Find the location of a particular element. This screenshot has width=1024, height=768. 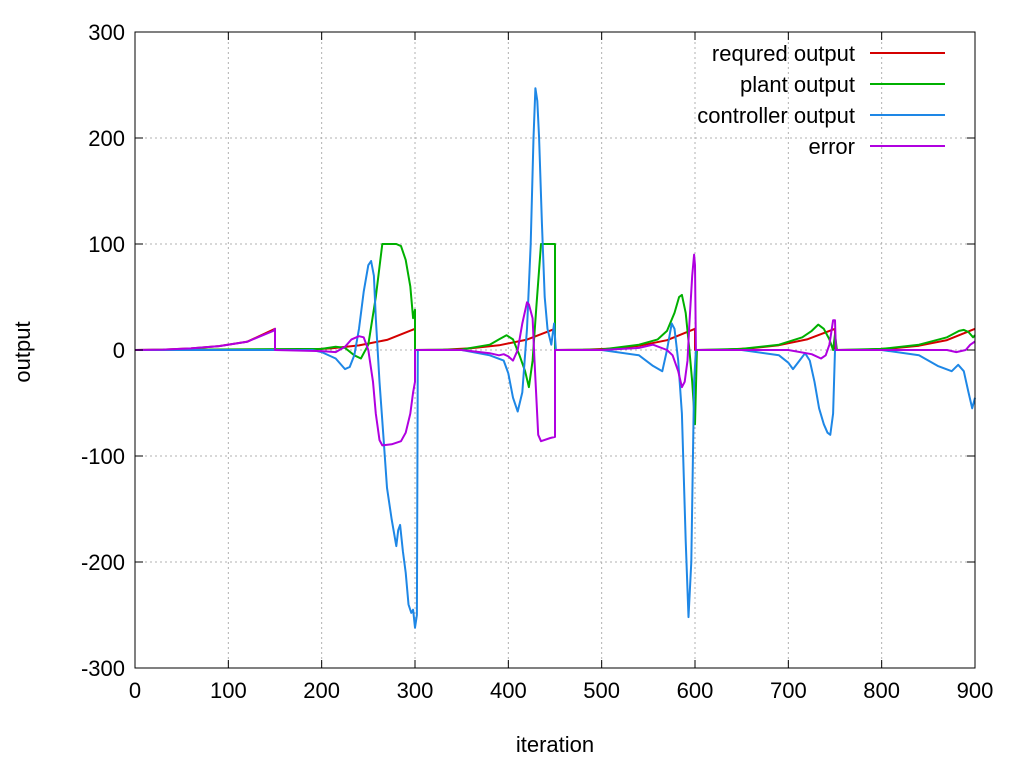

x-tick-label: 800 is located at coordinates (881, 690).